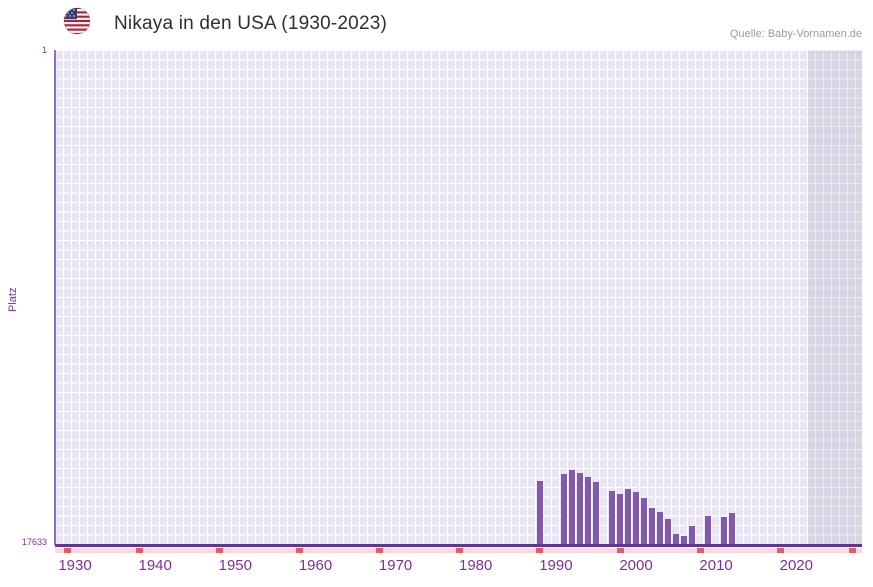  I want to click on y-tick-max: 1, so click(44, 50).